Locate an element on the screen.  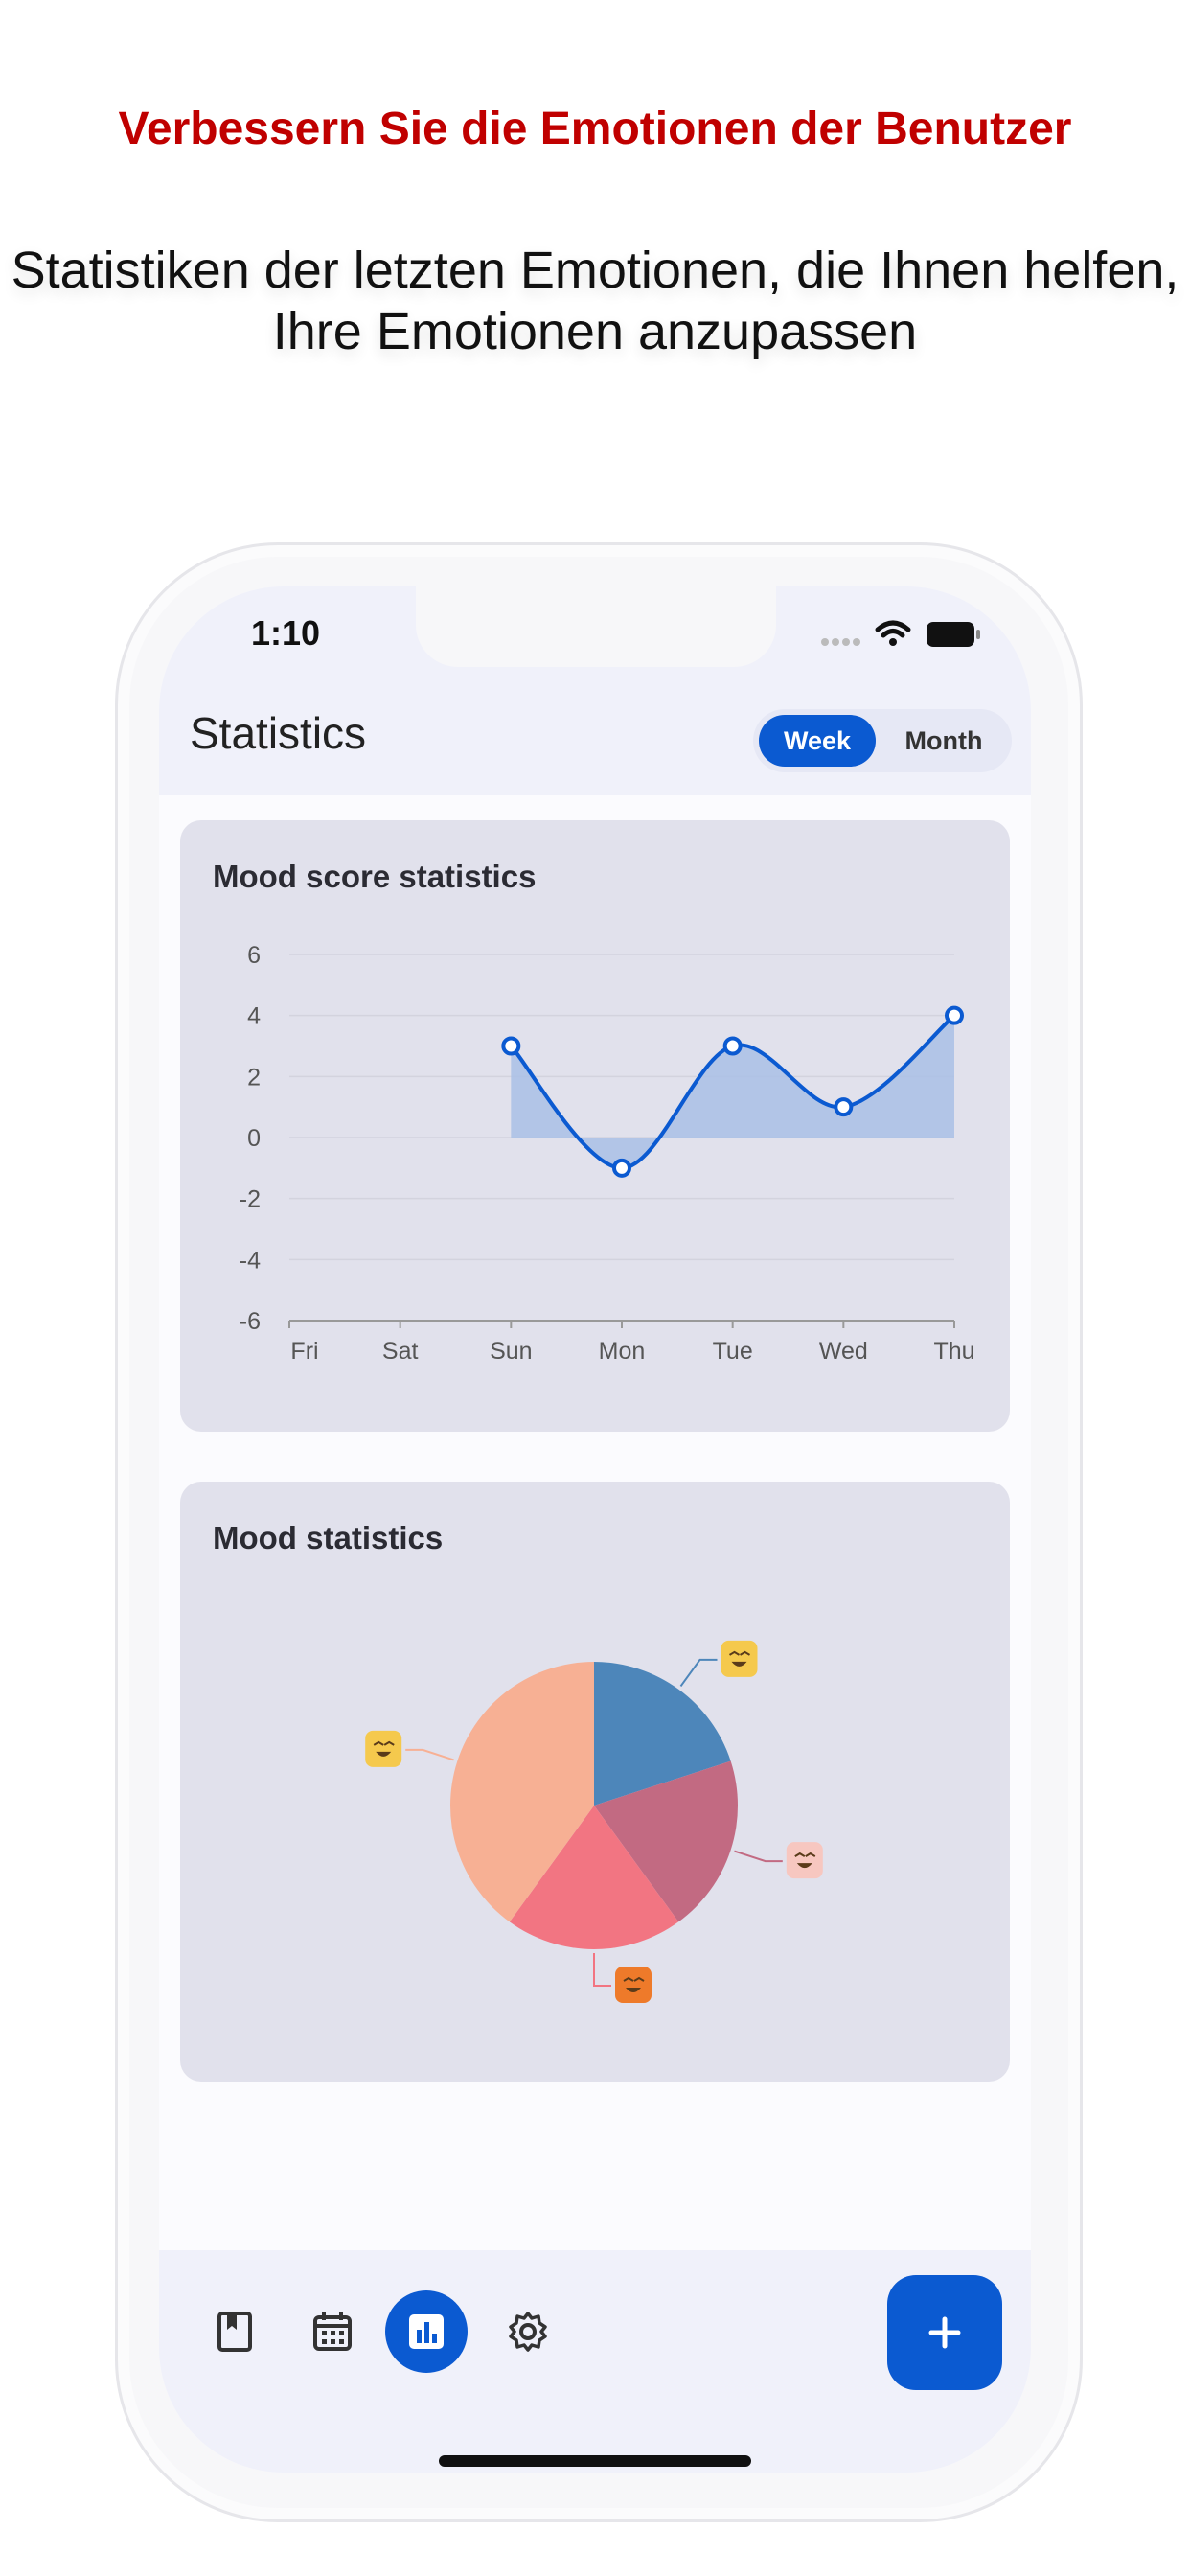
mood-pie-chart is located at coordinates (594, 1821).